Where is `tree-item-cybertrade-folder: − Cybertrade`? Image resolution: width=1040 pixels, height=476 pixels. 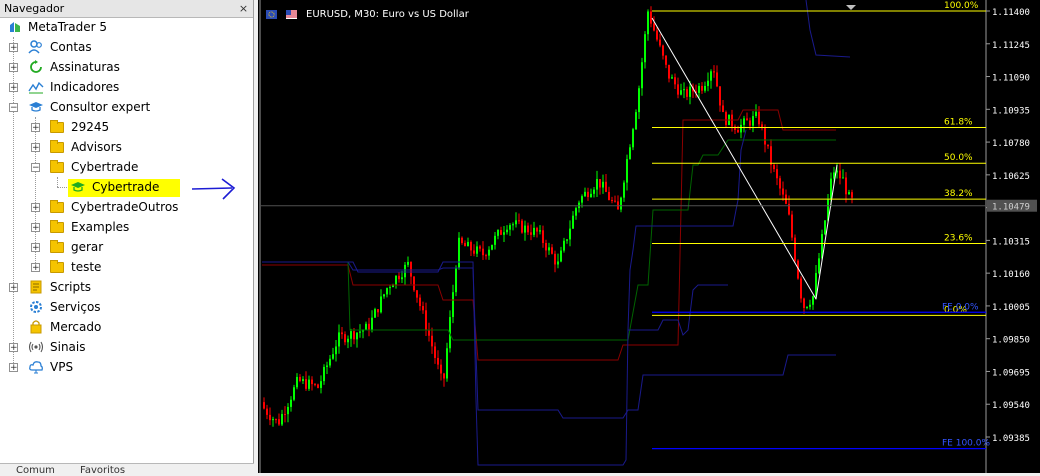 tree-item-cybertrade-folder: − Cybertrade is located at coordinates (125, 167).